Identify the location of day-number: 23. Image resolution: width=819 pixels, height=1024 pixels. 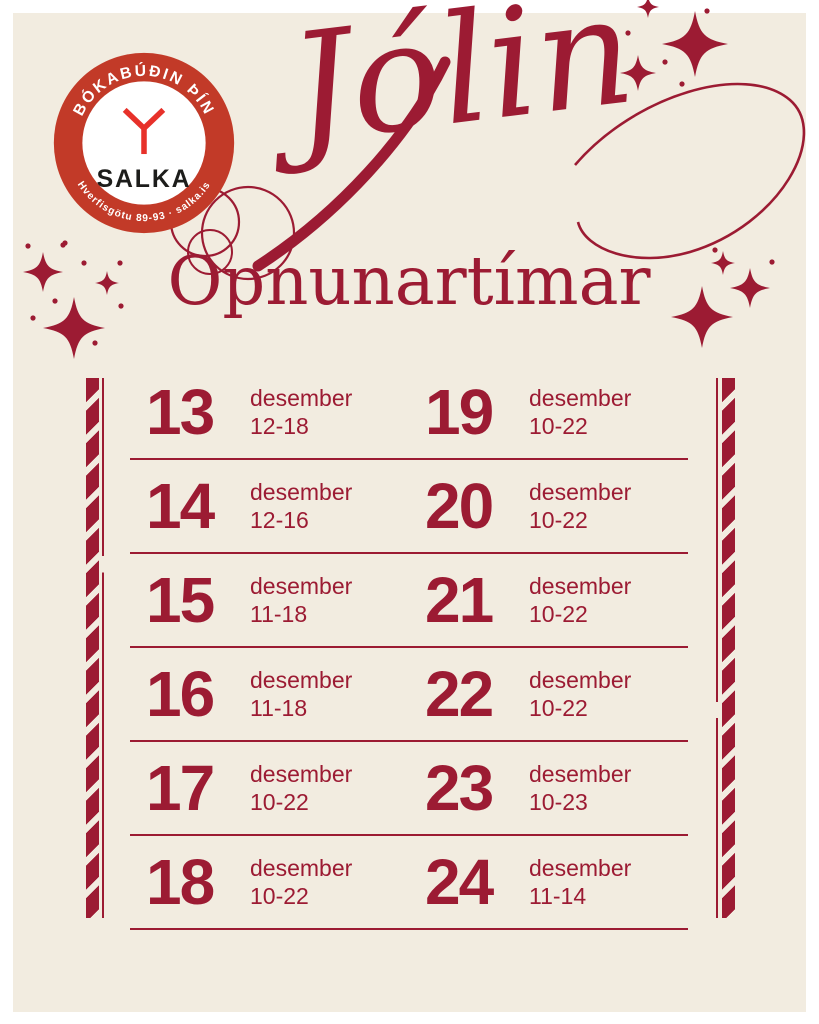
(459, 788).